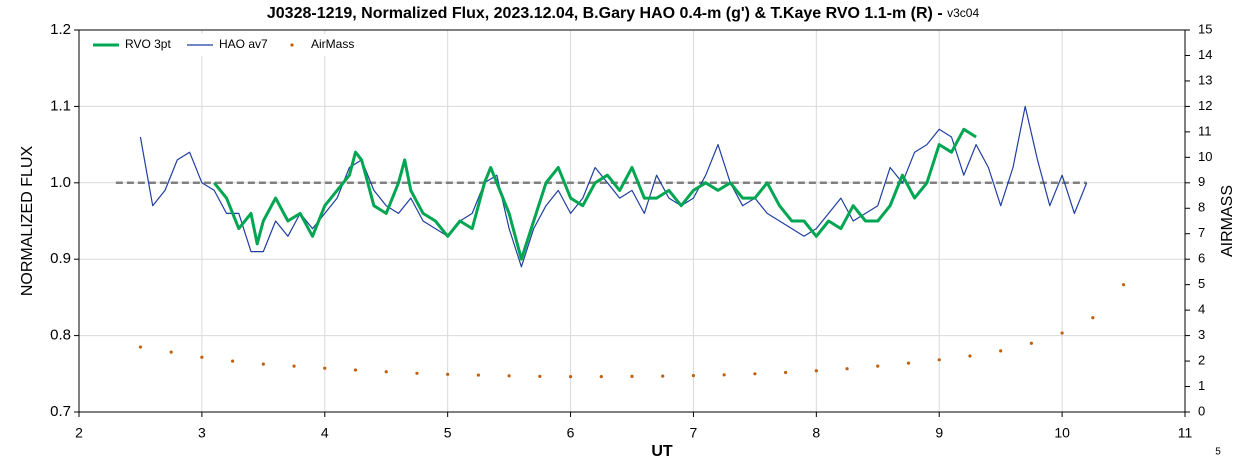 The height and width of the screenshot is (473, 1246). What do you see at coordinates (1205, 54) in the screenshot?
I see `y2-tick-label: 14` at bounding box center [1205, 54].